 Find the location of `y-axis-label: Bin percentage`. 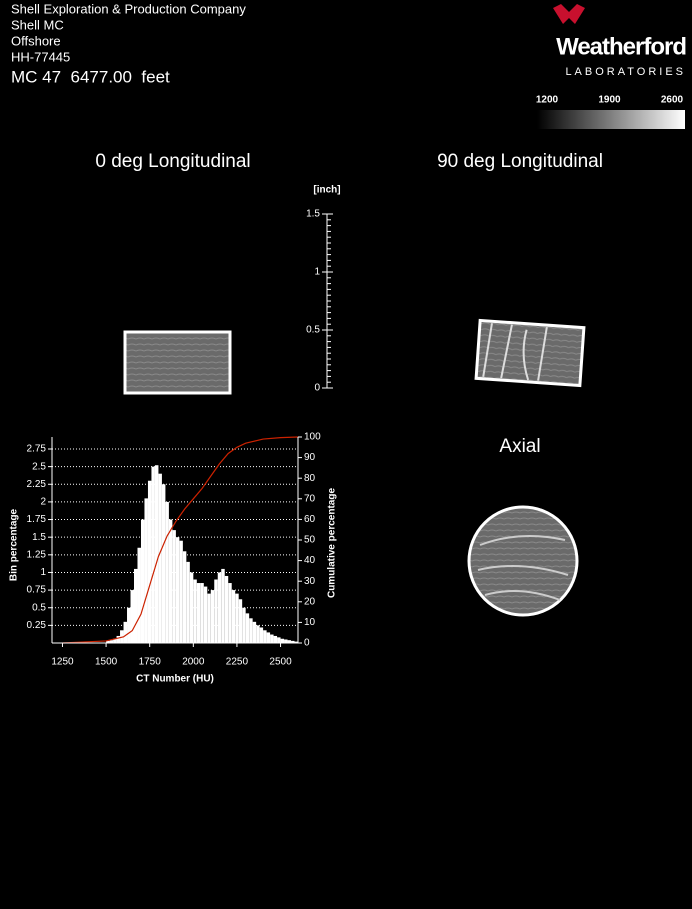

y-axis-label: Bin percentage is located at coordinates (14, 544).